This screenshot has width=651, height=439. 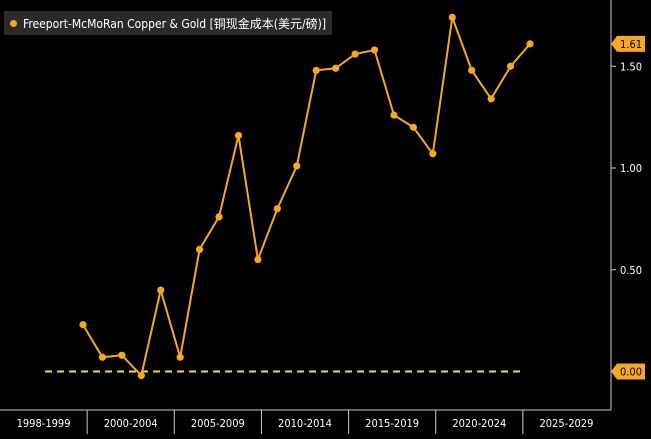 What do you see at coordinates (44, 423) in the screenshot?
I see `x-tick-label: 1998-1999` at bounding box center [44, 423].